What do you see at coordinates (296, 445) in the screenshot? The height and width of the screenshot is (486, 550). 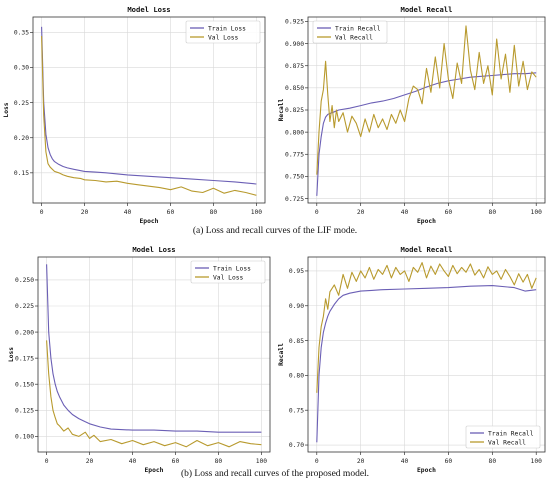 I see `y-tick-label: 0.70` at bounding box center [296, 445].